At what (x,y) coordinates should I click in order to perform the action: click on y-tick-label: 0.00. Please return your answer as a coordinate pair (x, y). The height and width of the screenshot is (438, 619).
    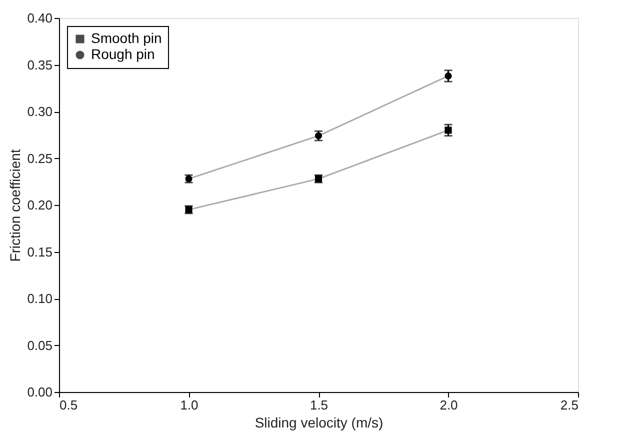
    Looking at the image, I should click on (39, 392).